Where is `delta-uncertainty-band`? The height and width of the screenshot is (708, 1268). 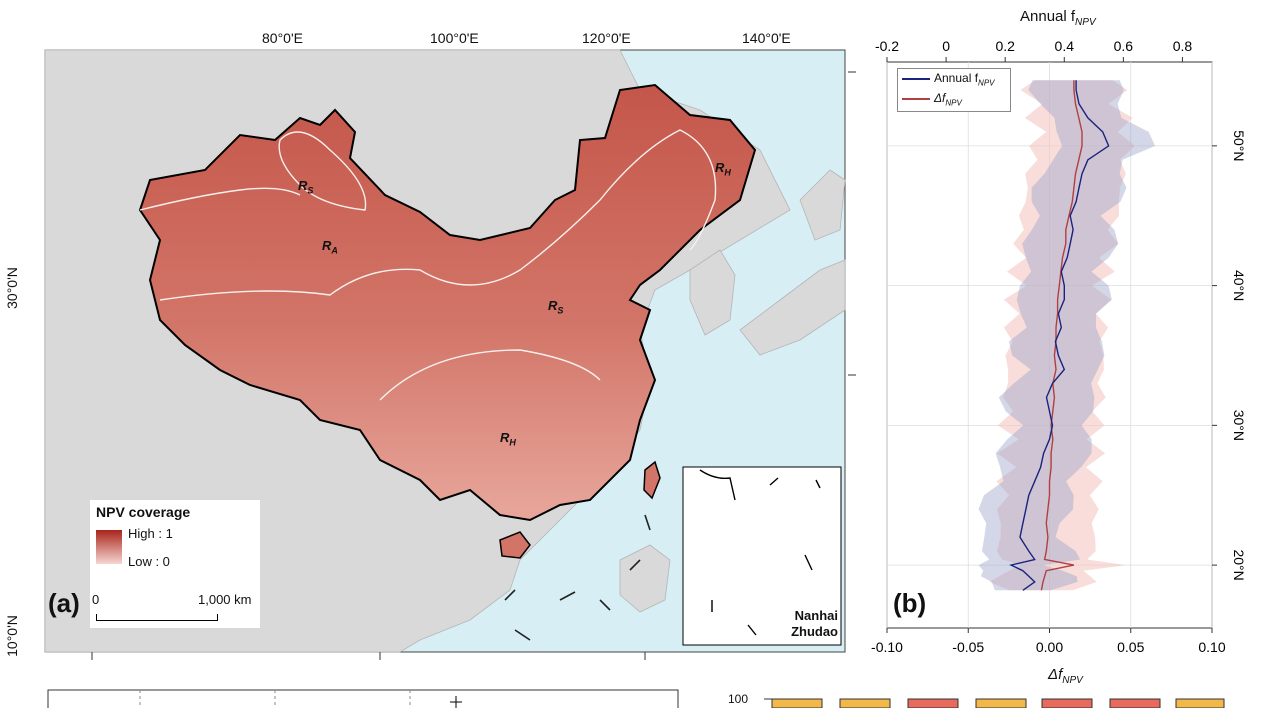
delta-uncertainty-band is located at coordinates (1062, 335).